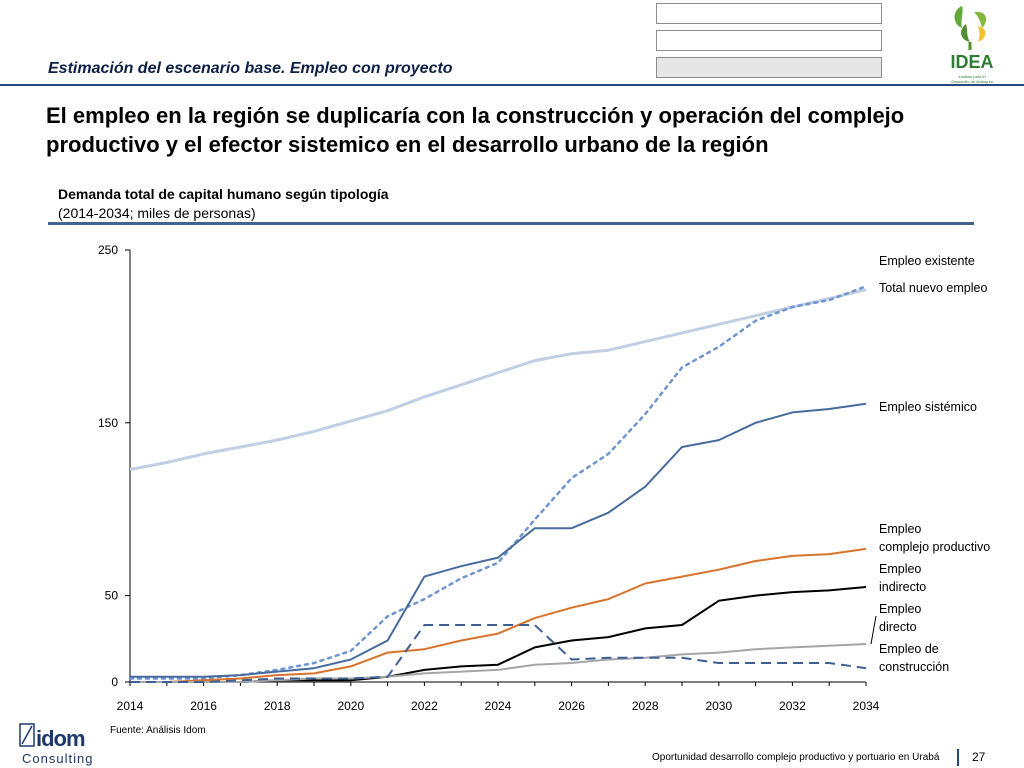 The image size is (1024, 768). I want to click on chart-subtitle: (2014-2034; miles de personas), so click(157, 213).